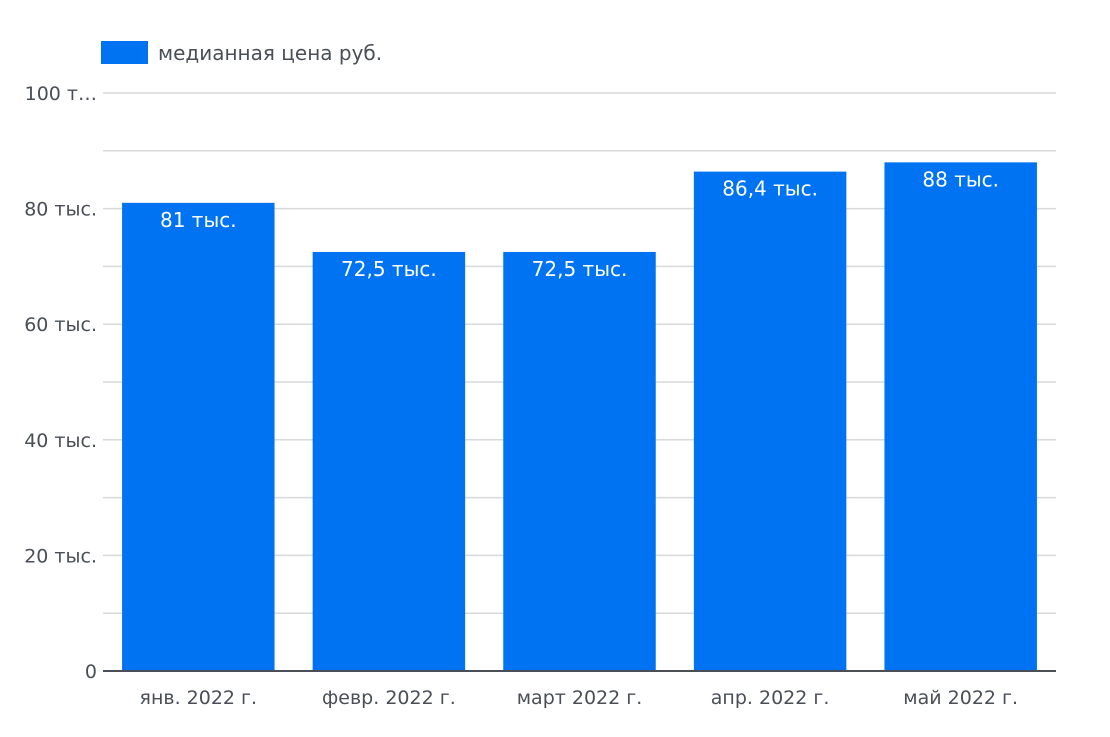 The image size is (1110, 737). Describe the element at coordinates (770, 698) in the screenshot. I see `x-tick-label: апр. 2022 г.` at that location.